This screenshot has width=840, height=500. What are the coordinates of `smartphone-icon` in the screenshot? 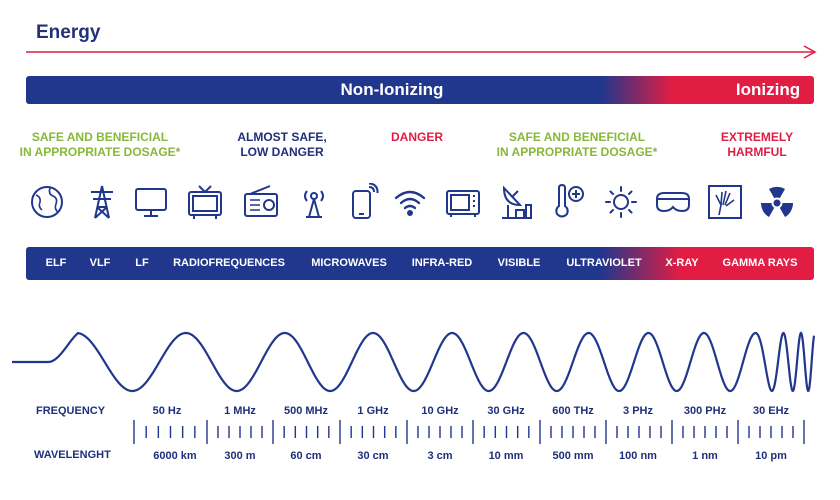 It's located at (364, 202).